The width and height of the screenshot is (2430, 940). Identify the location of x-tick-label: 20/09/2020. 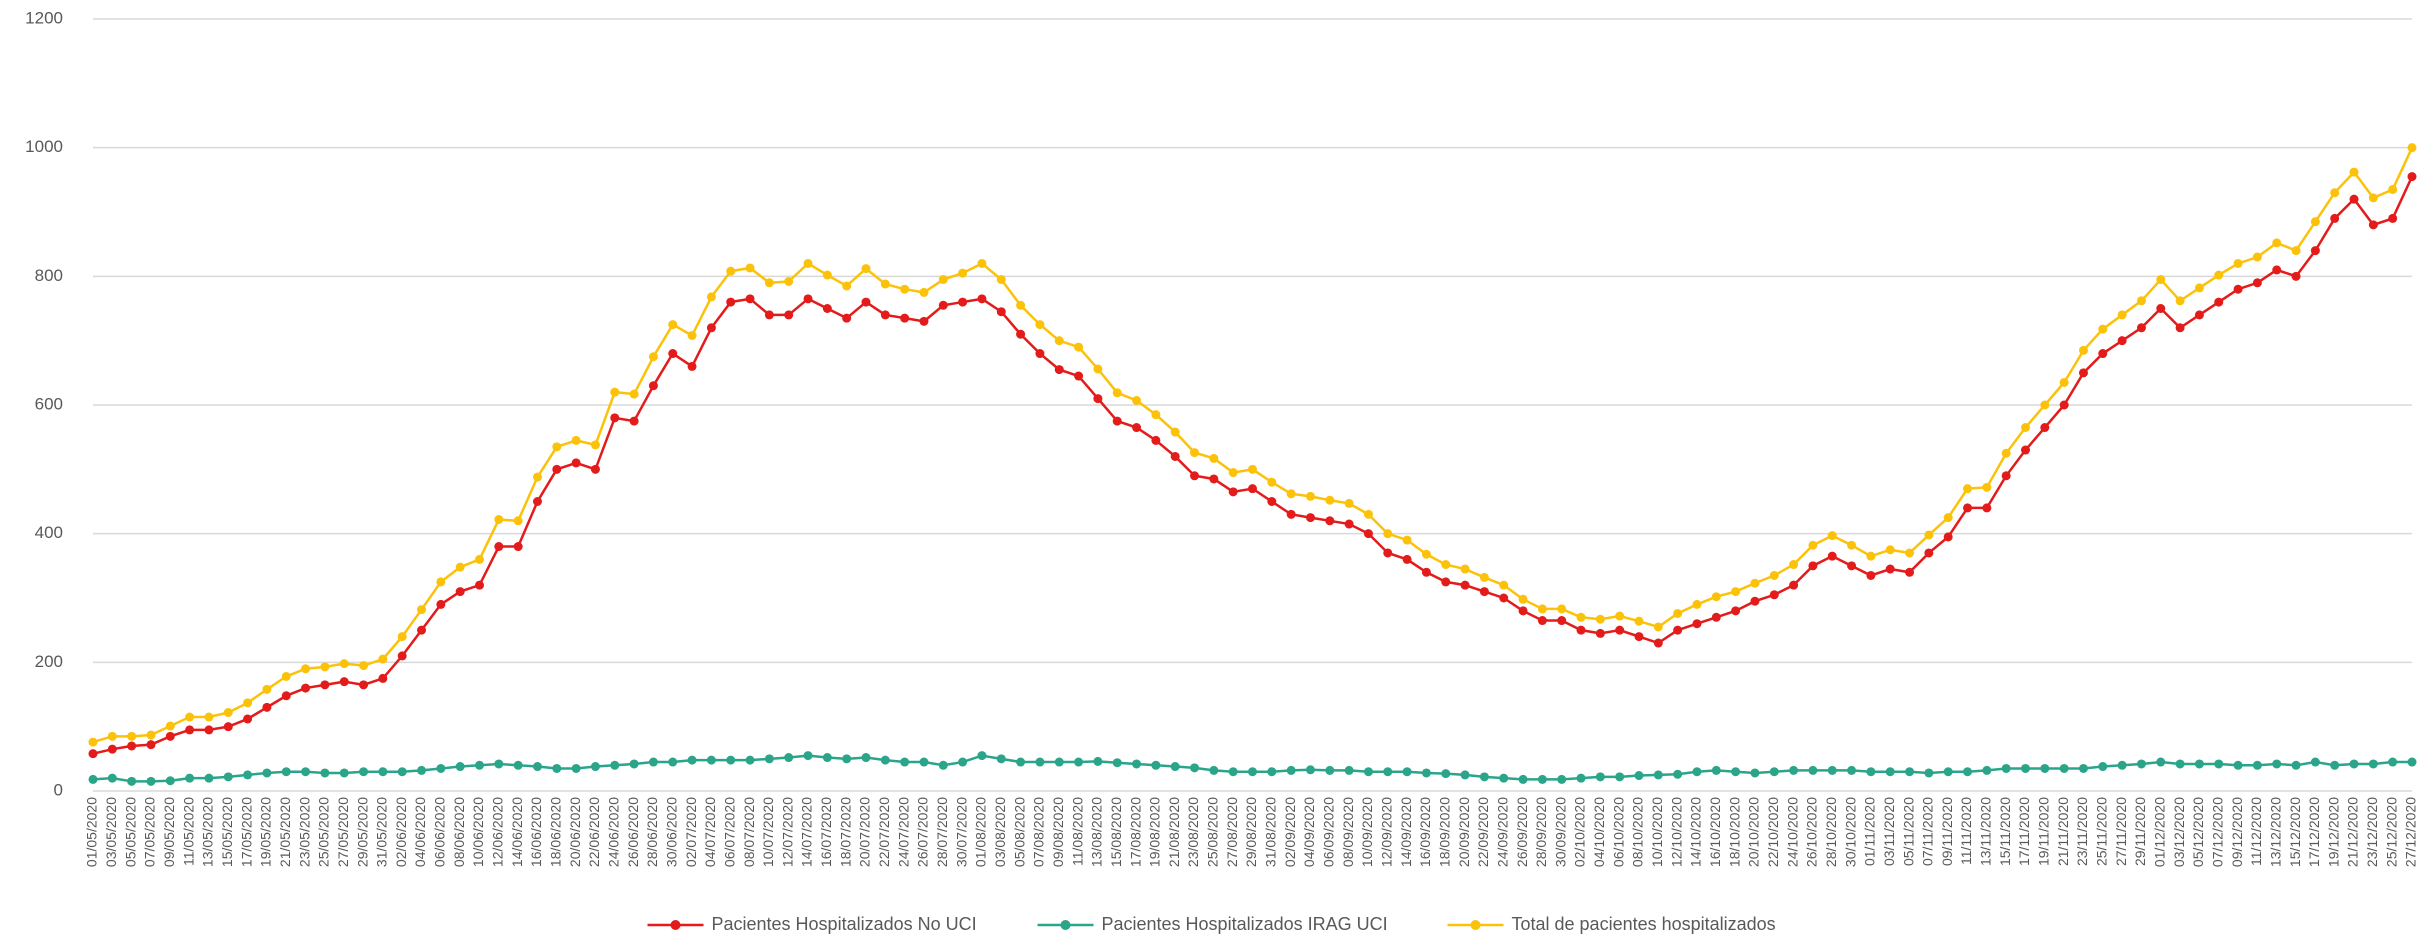
(1464, 832).